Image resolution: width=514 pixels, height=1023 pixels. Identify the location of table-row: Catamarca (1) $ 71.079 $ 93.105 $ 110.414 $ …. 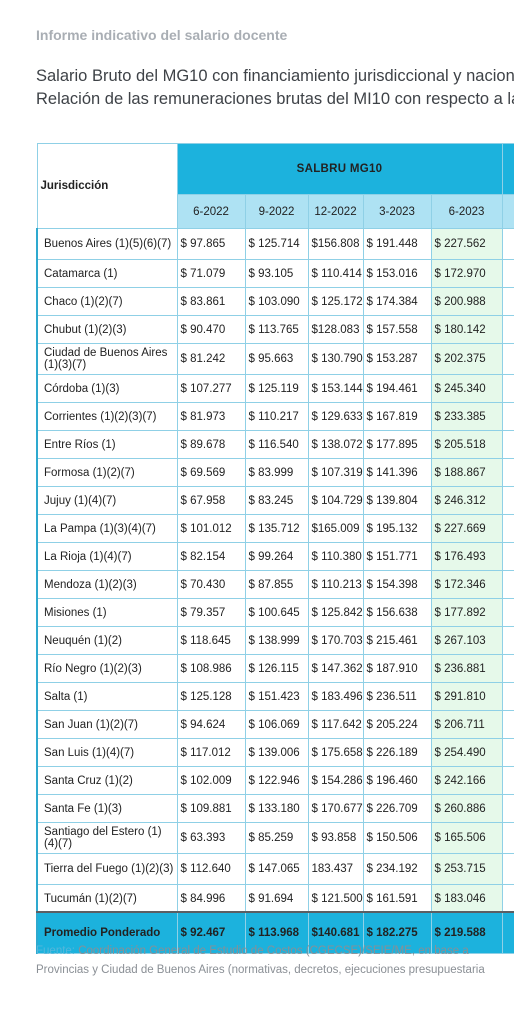
(275, 273).